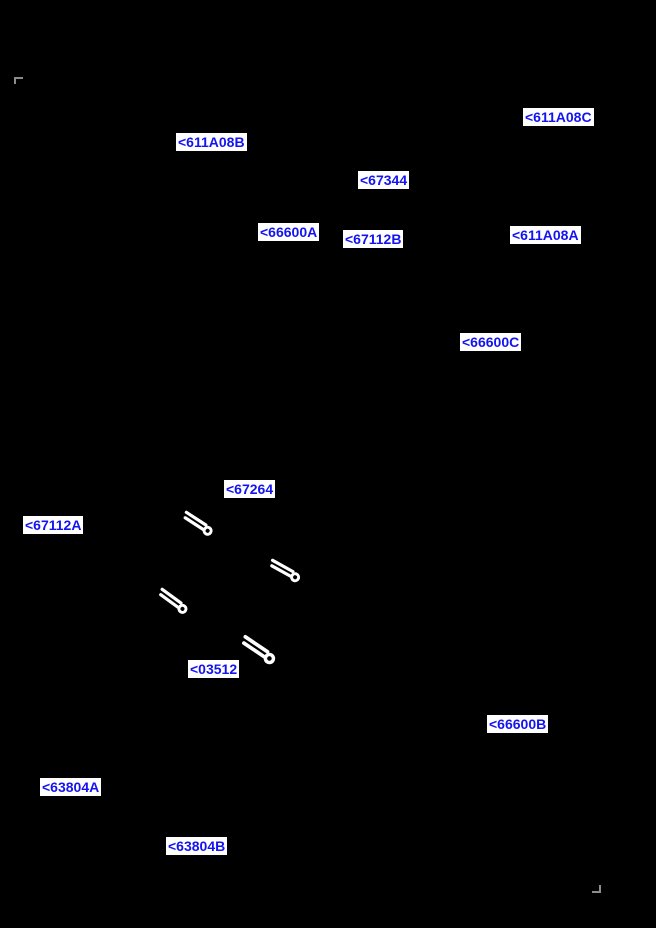  Describe the element at coordinates (211, 142) in the screenshot. I see `part-label-611A08B: <611A08B` at that location.